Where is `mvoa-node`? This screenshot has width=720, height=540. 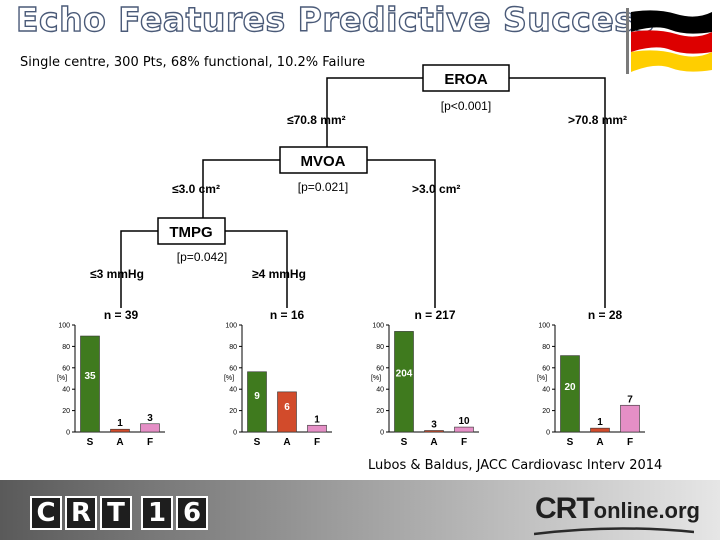
mvoa-node is located at coordinates (323, 160).